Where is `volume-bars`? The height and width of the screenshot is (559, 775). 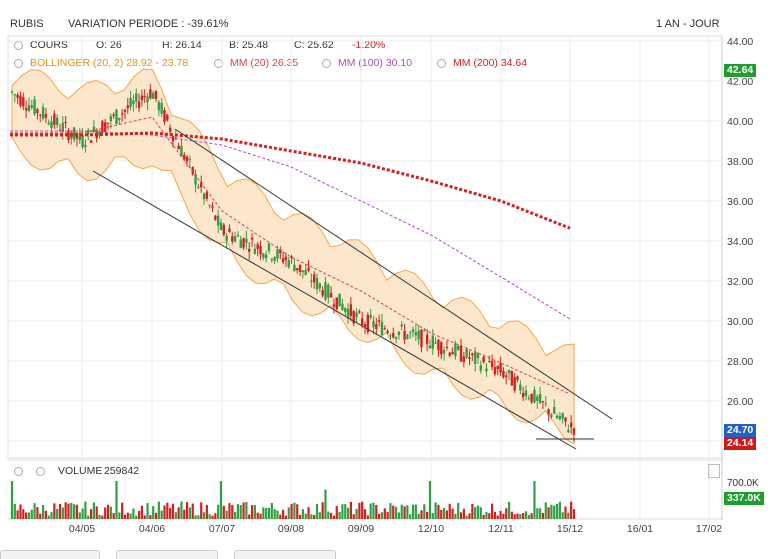
volume-bars is located at coordinates (293, 500).